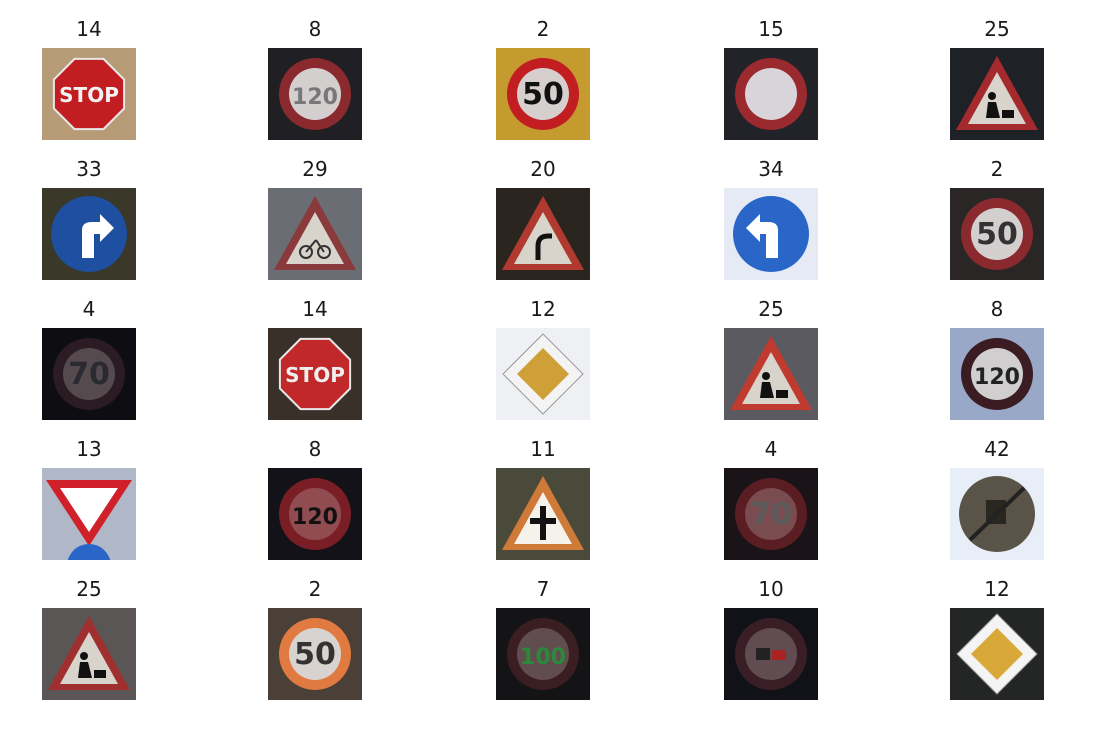 The height and width of the screenshot is (736, 1116). Describe the element at coordinates (543, 589) in the screenshot. I see `tile-class-label: 7` at that location.